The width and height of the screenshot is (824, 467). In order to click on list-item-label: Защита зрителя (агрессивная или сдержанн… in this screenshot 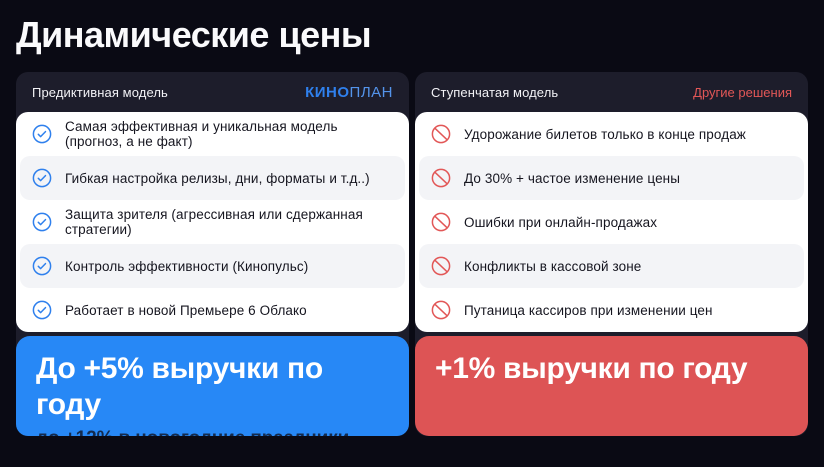, I will do `click(214, 222)`.